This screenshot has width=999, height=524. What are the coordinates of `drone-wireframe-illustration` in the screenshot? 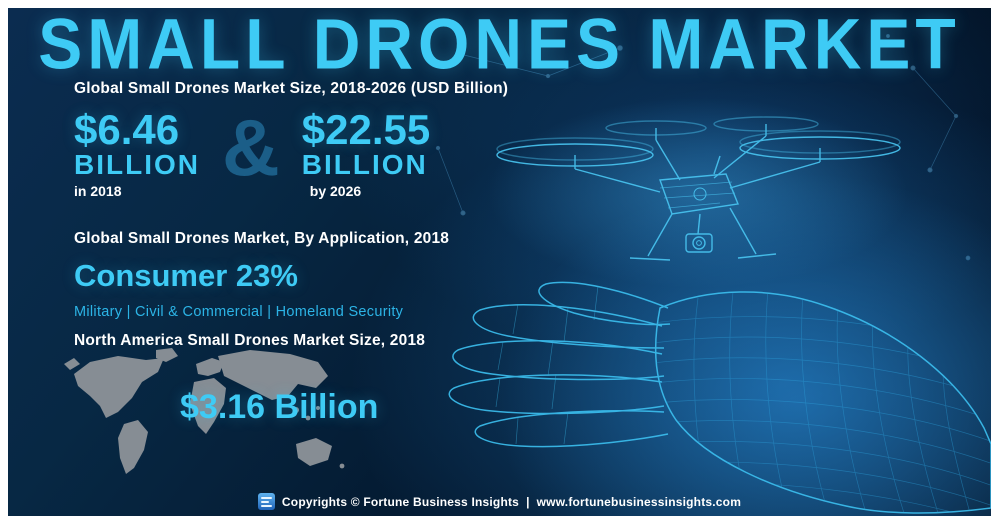 It's located at (698, 188).